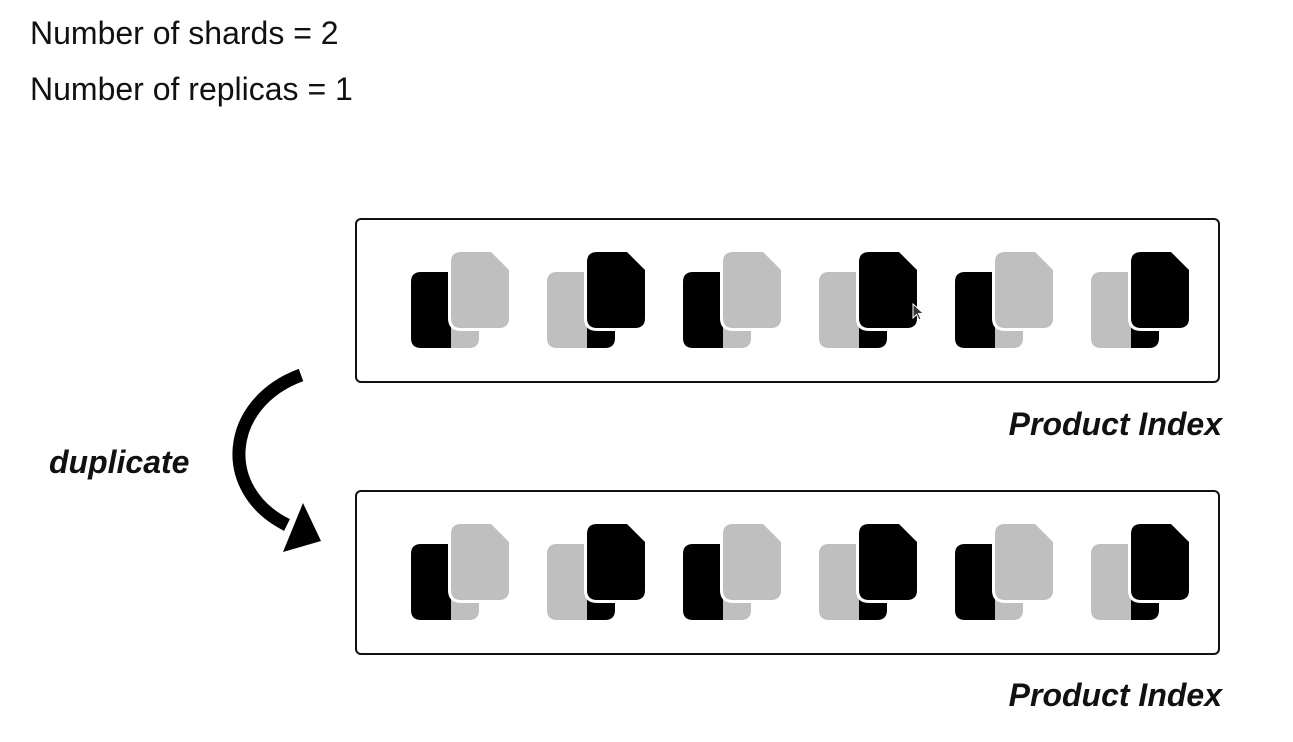 This screenshot has height=742, width=1293. Describe the element at coordinates (119, 462) in the screenshot. I see `duplicate-label: duplicate` at that location.